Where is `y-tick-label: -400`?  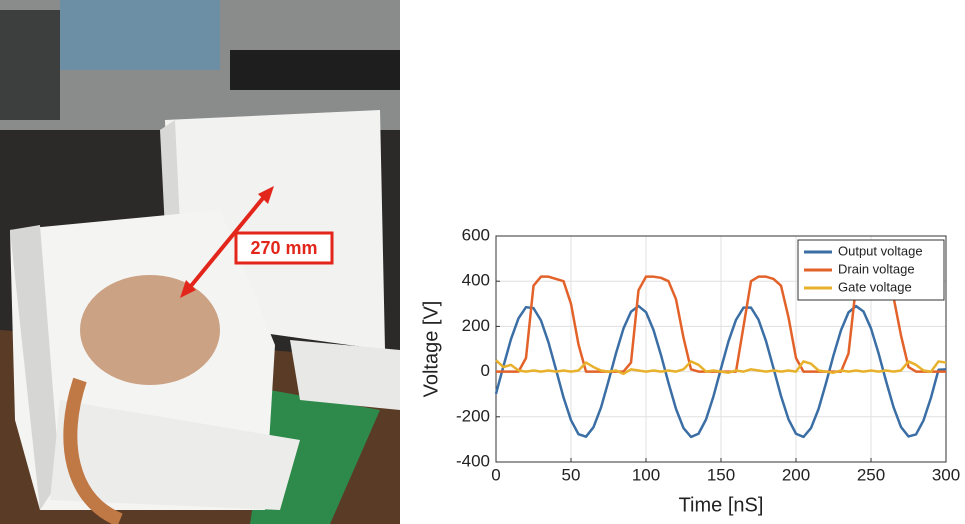 y-tick-label: -400 is located at coordinates (473, 460).